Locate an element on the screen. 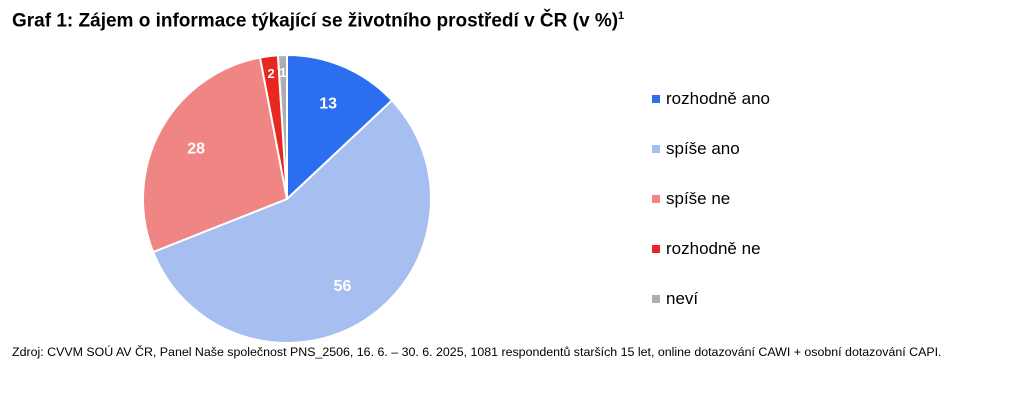 This screenshot has width=1024, height=407. legend-label: rozhodně ne is located at coordinates (713, 248).